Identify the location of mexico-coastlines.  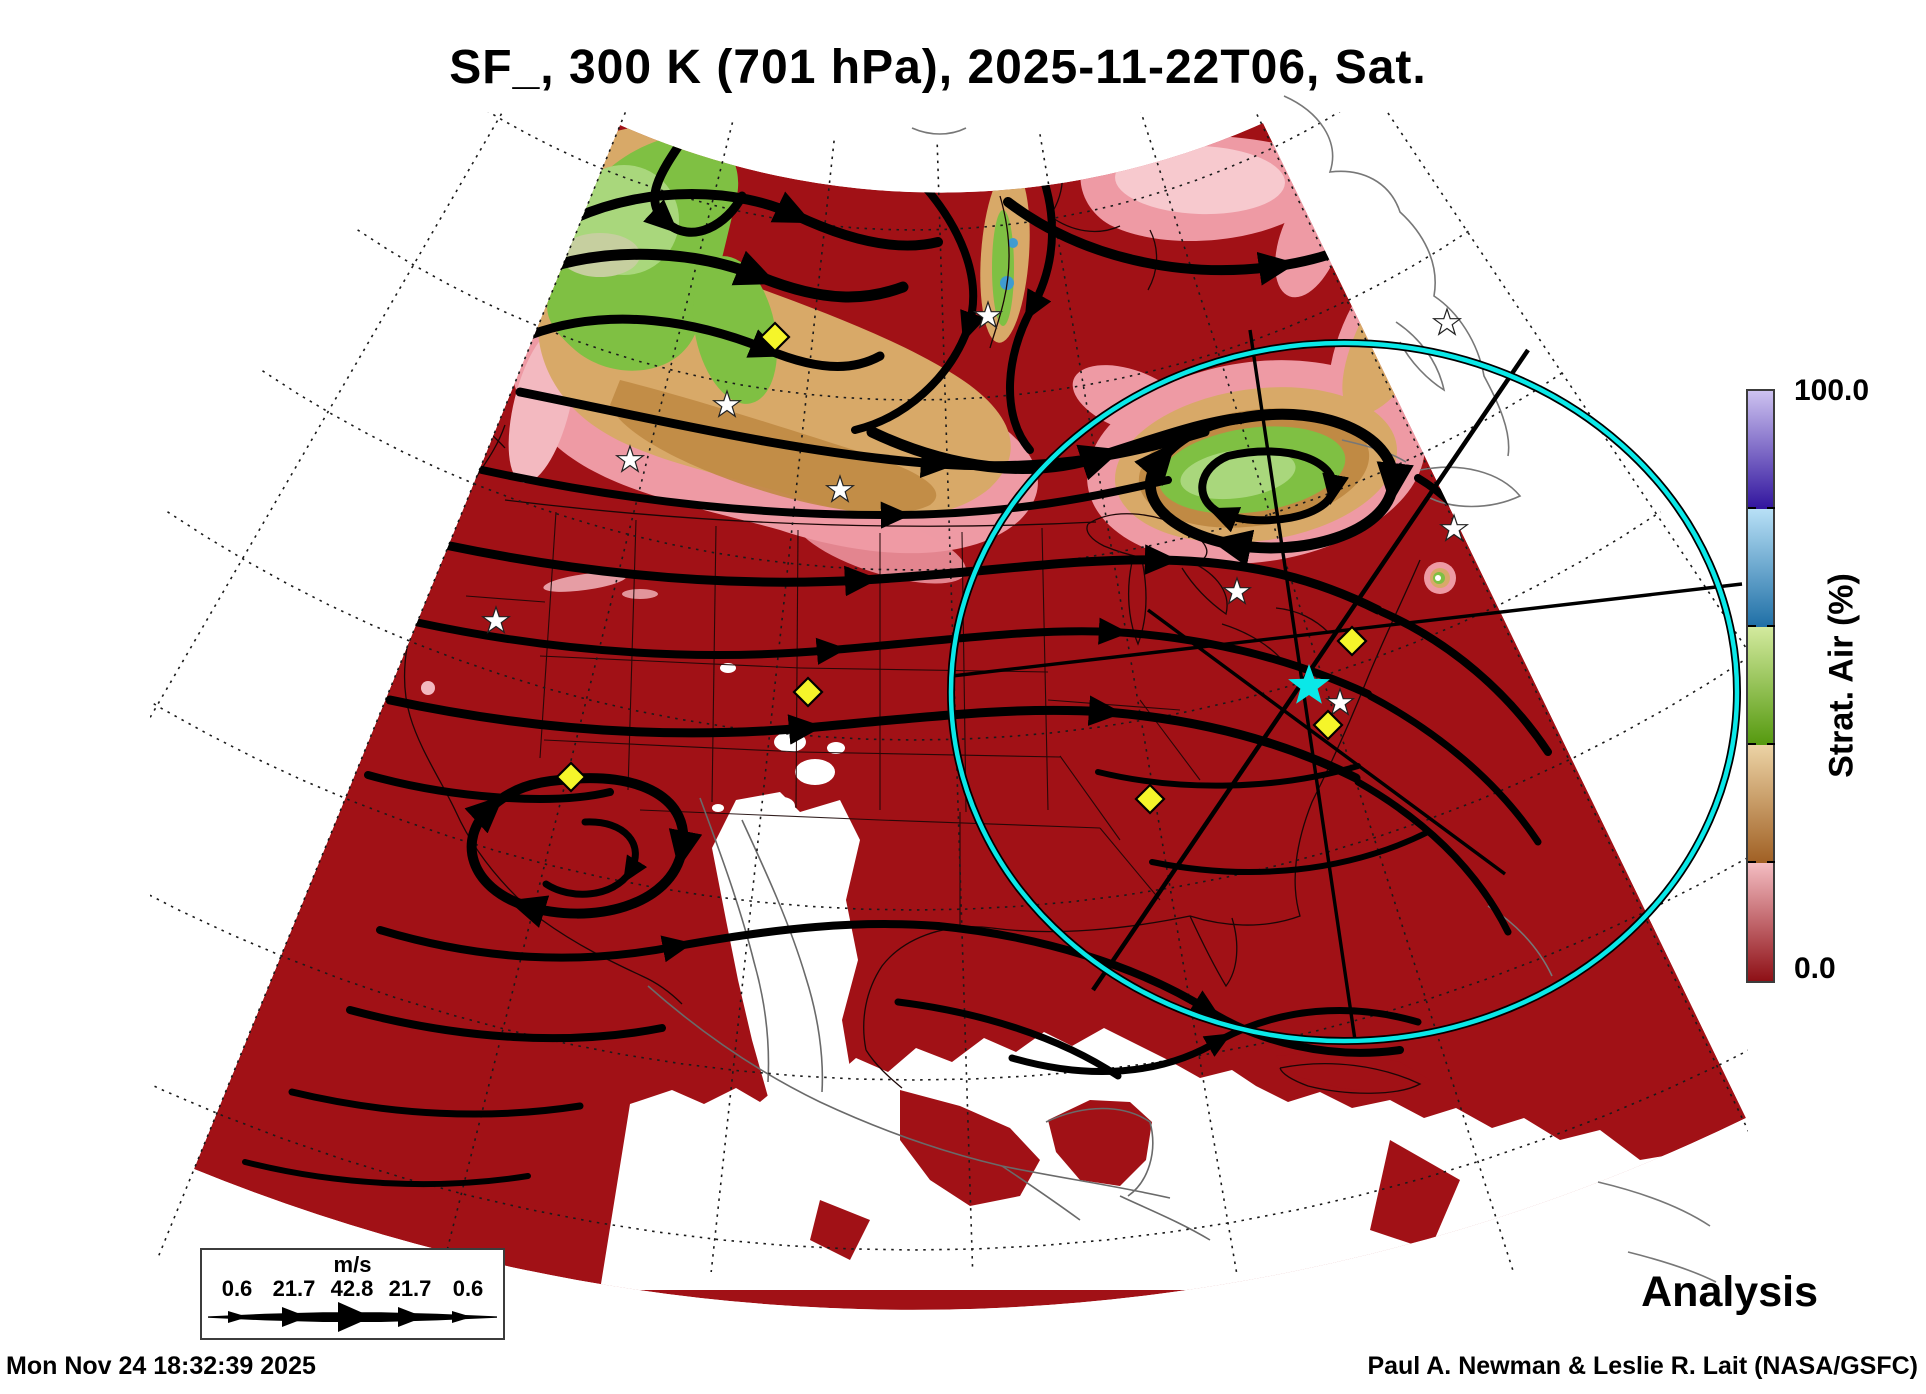
(929, 1019).